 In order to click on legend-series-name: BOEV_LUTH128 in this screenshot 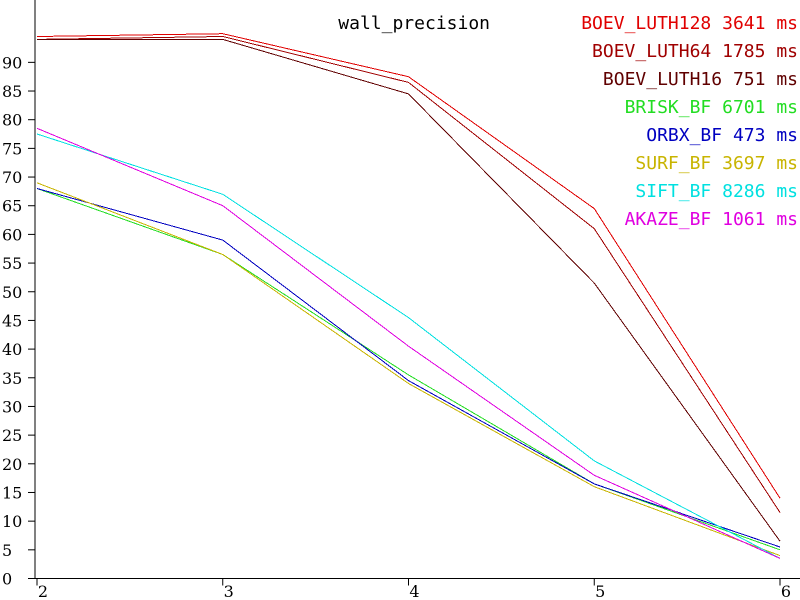, I will do `click(646, 23)`.